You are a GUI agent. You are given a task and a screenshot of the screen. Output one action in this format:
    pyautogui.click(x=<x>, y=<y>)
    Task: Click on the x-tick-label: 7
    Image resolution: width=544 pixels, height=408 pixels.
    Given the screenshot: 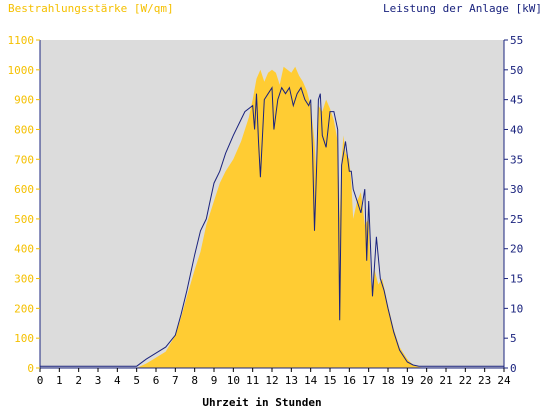 What is the action you would take?
    pyautogui.click(x=175, y=380)
    